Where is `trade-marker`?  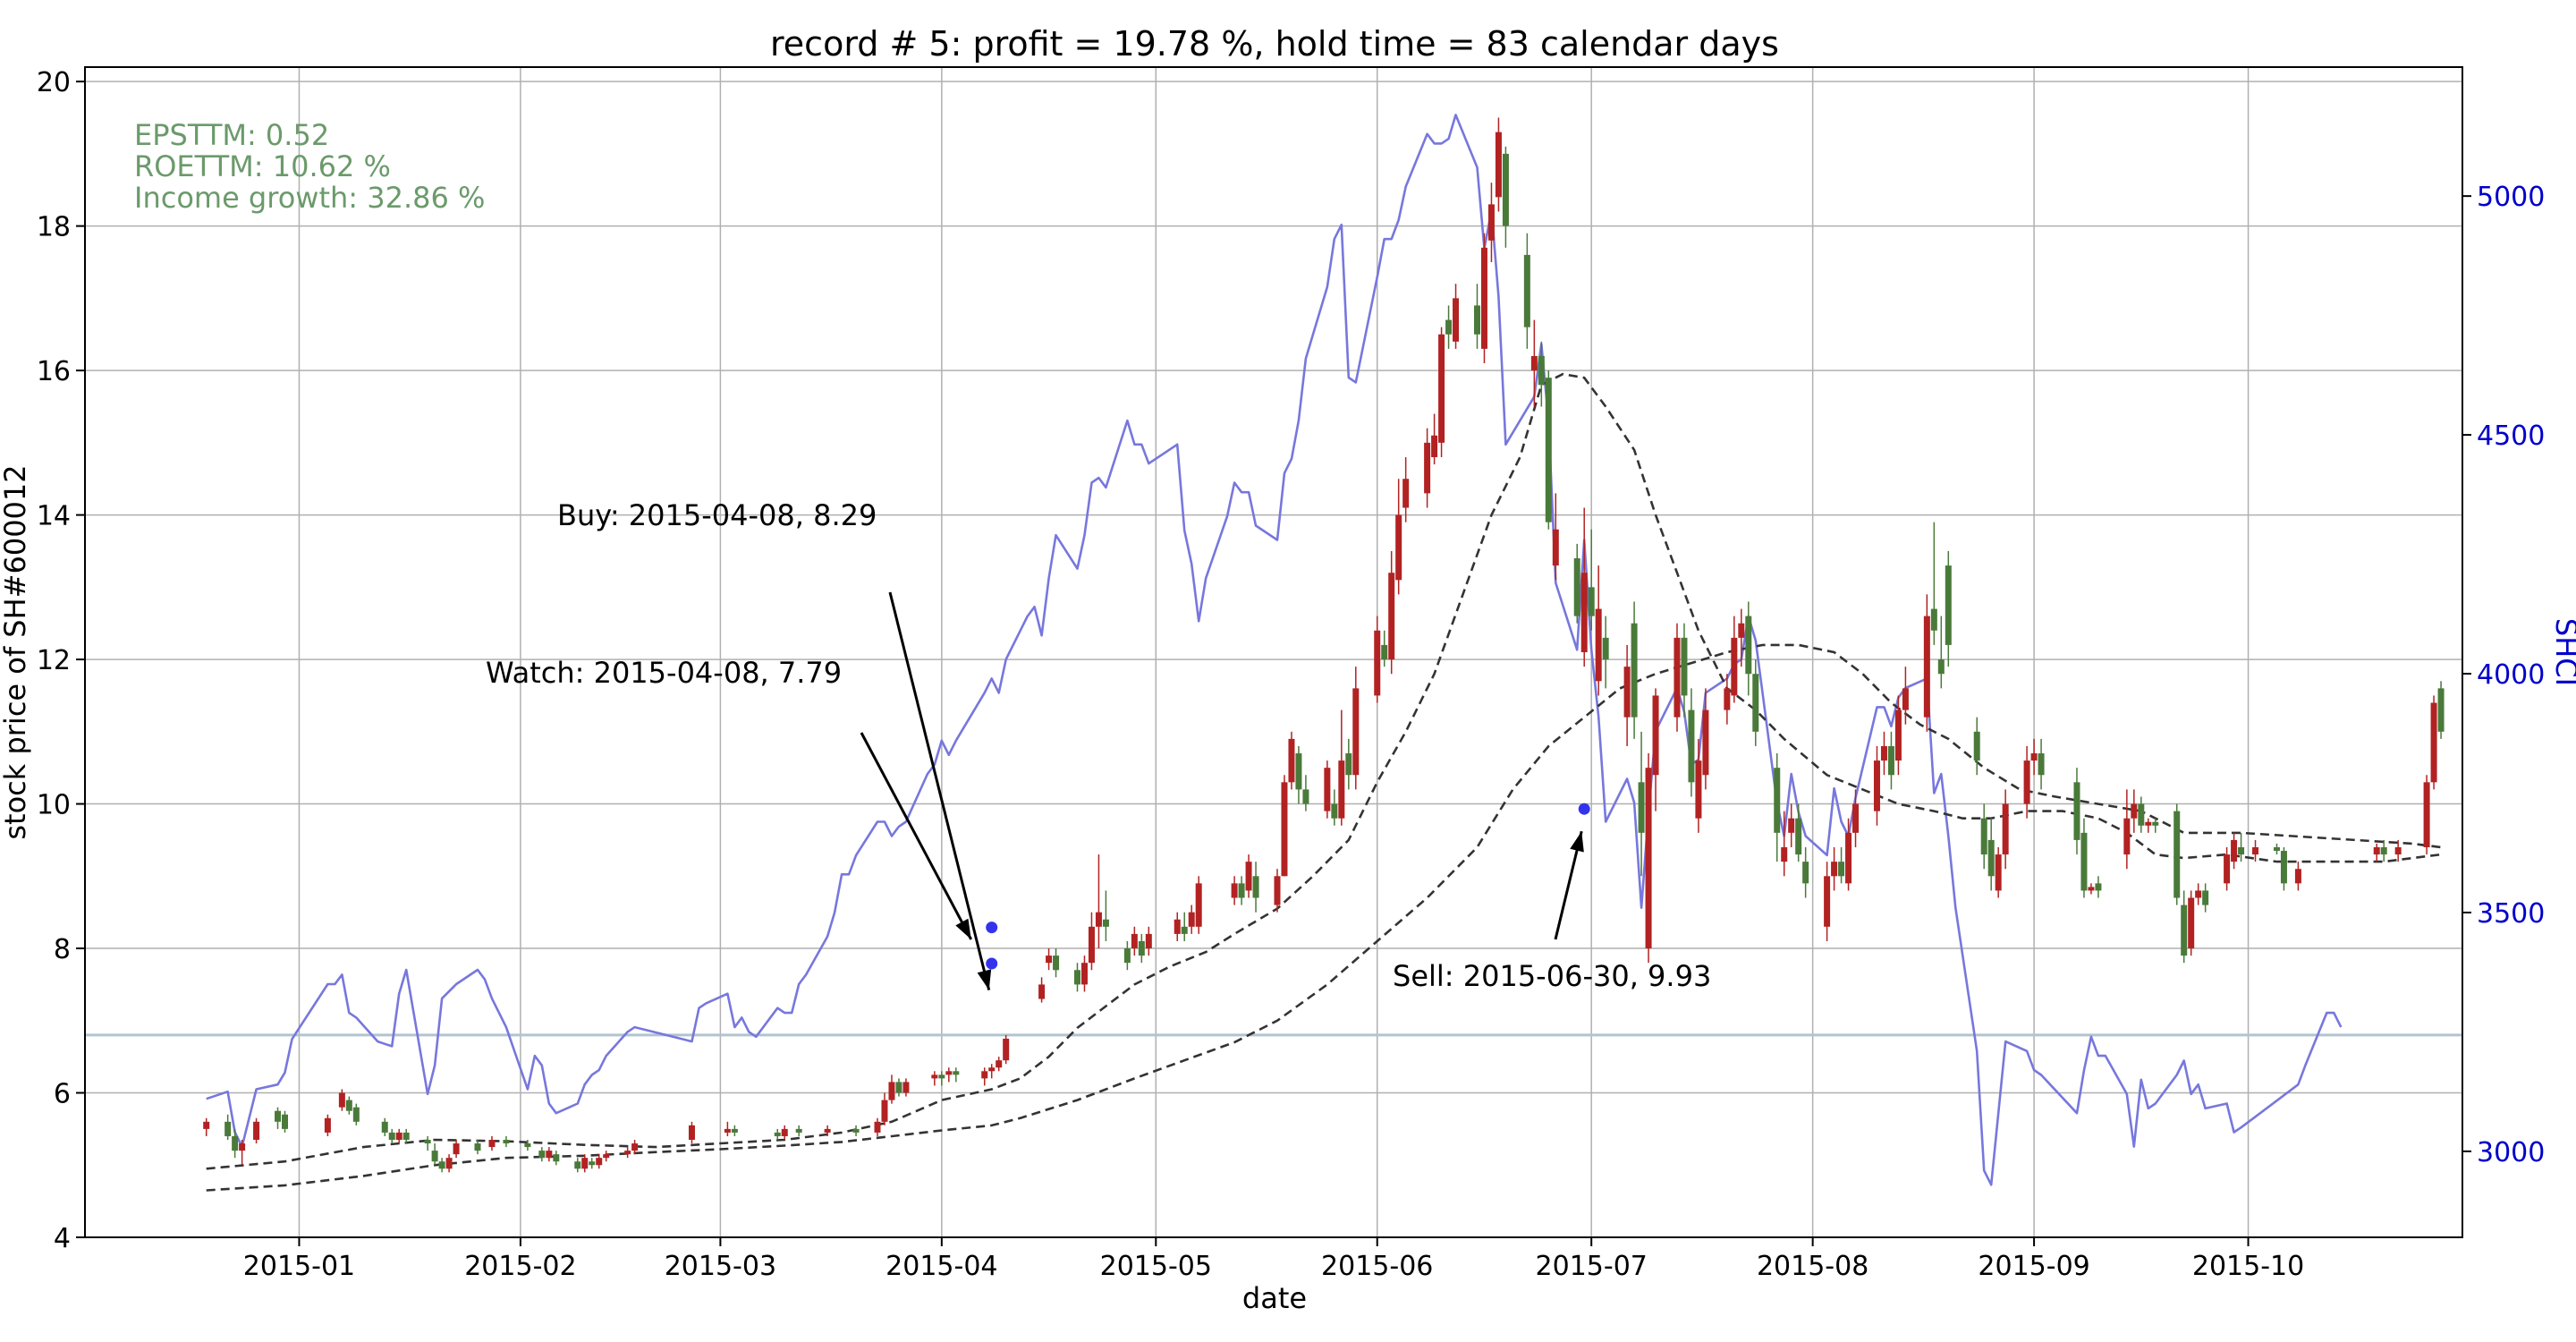 trade-marker is located at coordinates (992, 964).